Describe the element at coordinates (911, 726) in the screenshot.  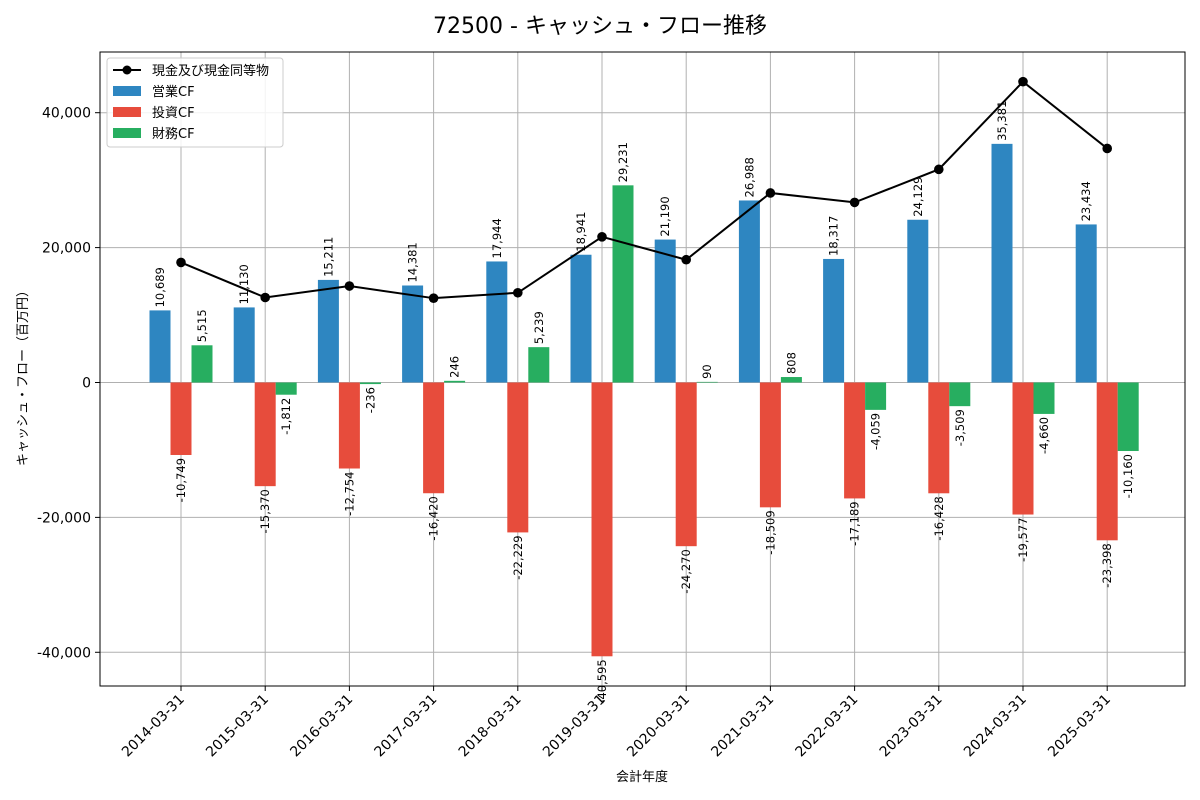
I see `x-tick-label: 2023-03-31` at that location.